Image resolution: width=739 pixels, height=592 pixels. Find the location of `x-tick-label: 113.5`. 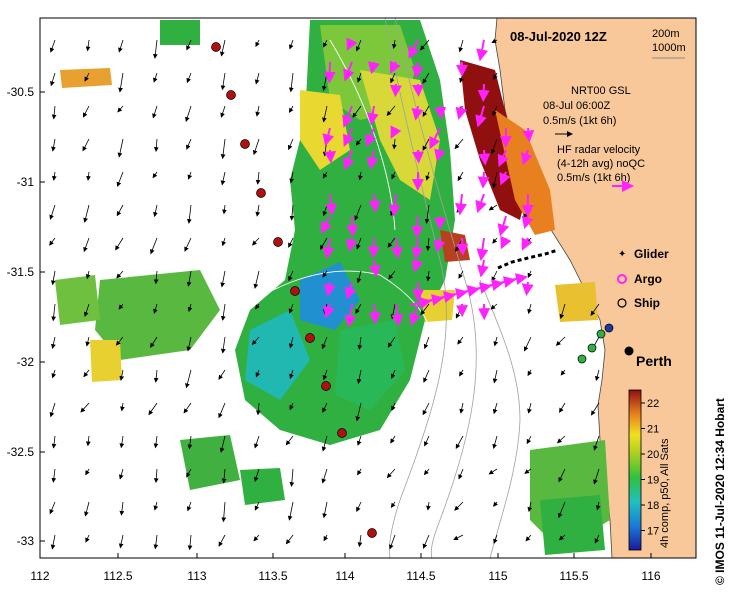

x-tick-label: 113.5 is located at coordinates (272, 576).